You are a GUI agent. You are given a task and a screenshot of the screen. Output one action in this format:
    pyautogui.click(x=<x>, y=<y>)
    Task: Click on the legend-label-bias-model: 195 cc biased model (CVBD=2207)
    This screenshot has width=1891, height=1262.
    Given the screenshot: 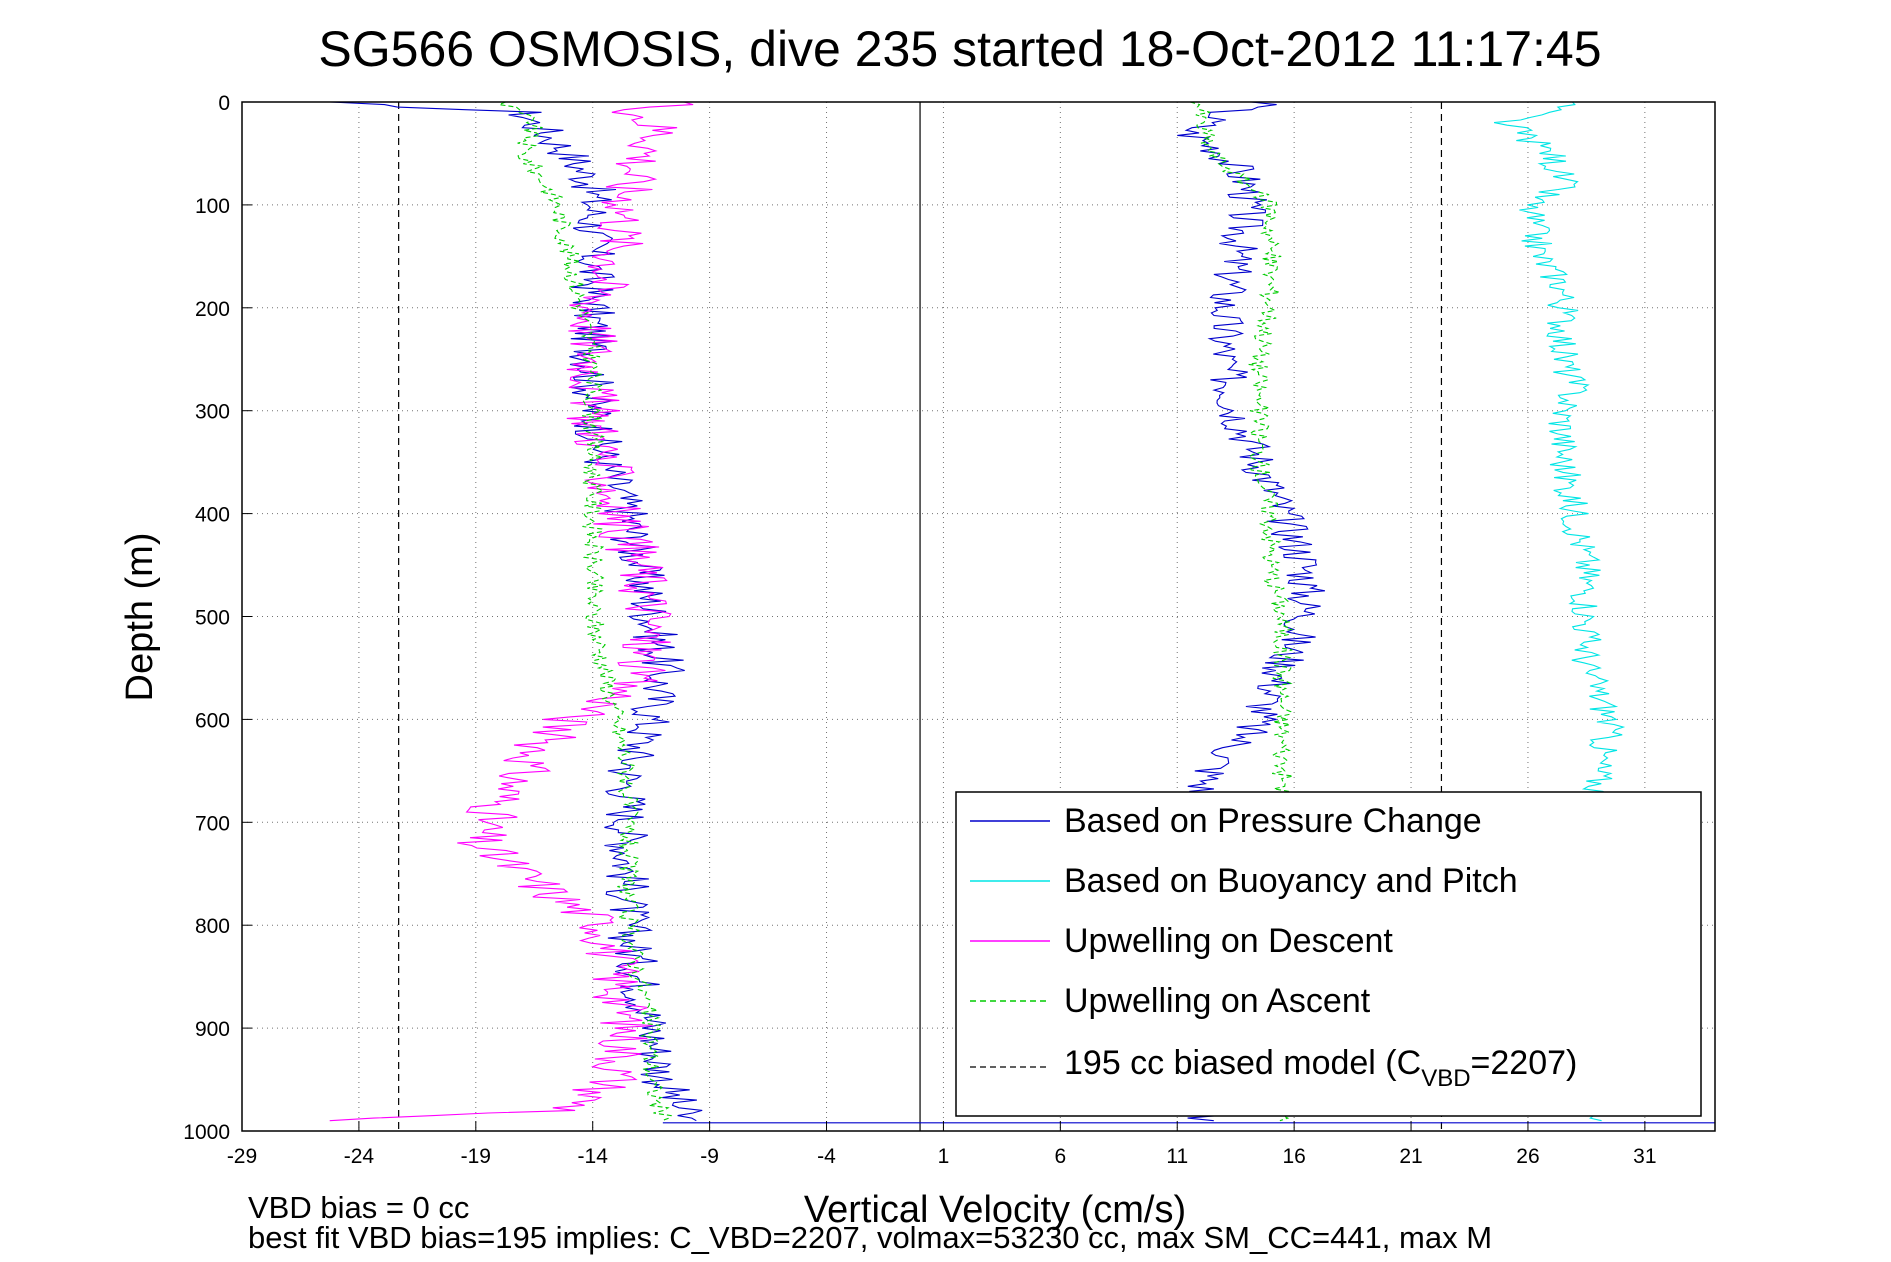 What is the action you would take?
    pyautogui.click(x=1320, y=1068)
    